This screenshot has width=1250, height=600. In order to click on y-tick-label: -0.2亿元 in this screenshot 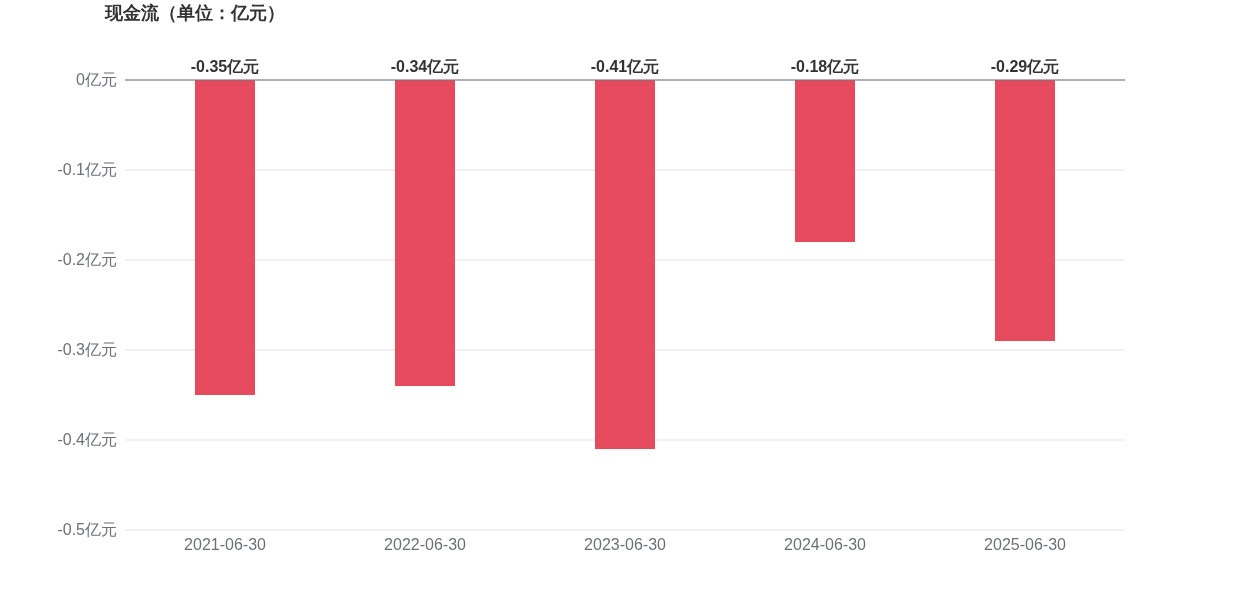, I will do `click(87, 259)`.